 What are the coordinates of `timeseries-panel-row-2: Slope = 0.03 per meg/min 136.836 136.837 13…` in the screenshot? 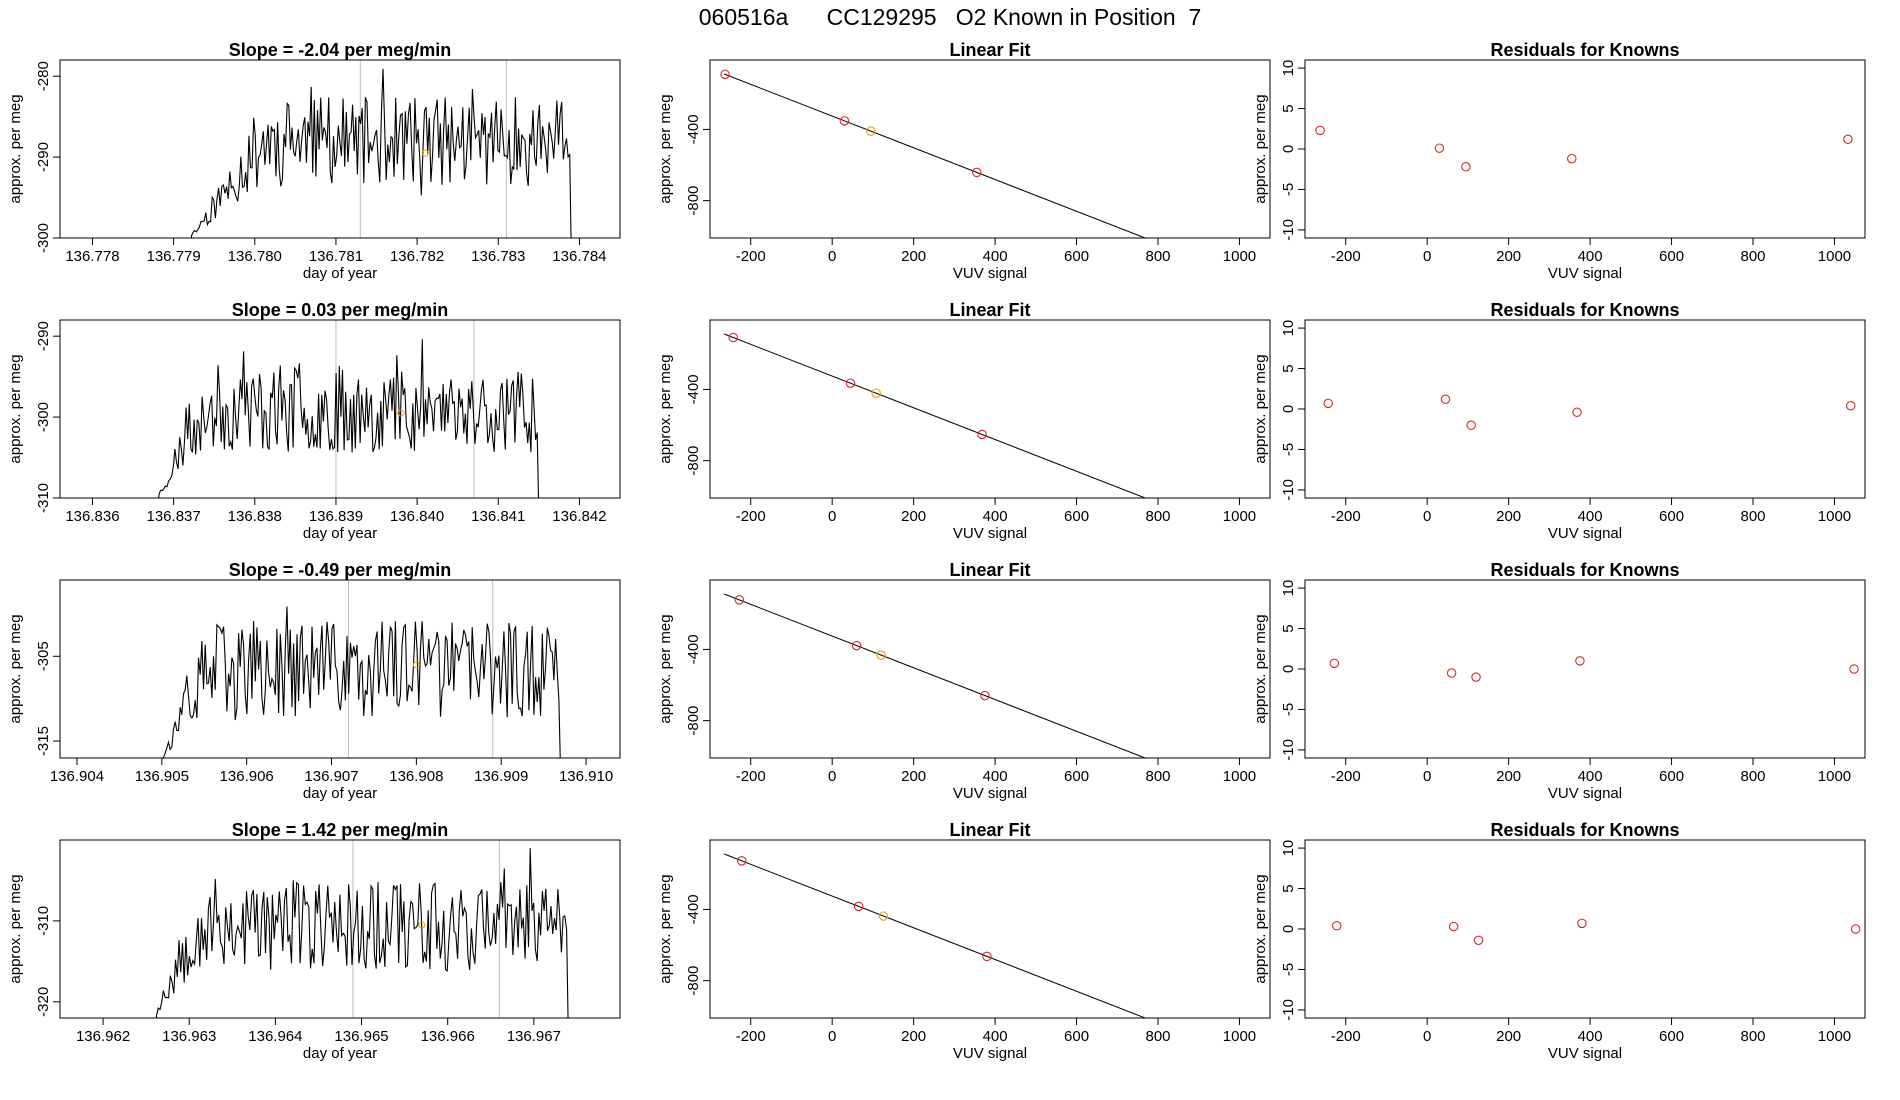 It's located at (314, 421).